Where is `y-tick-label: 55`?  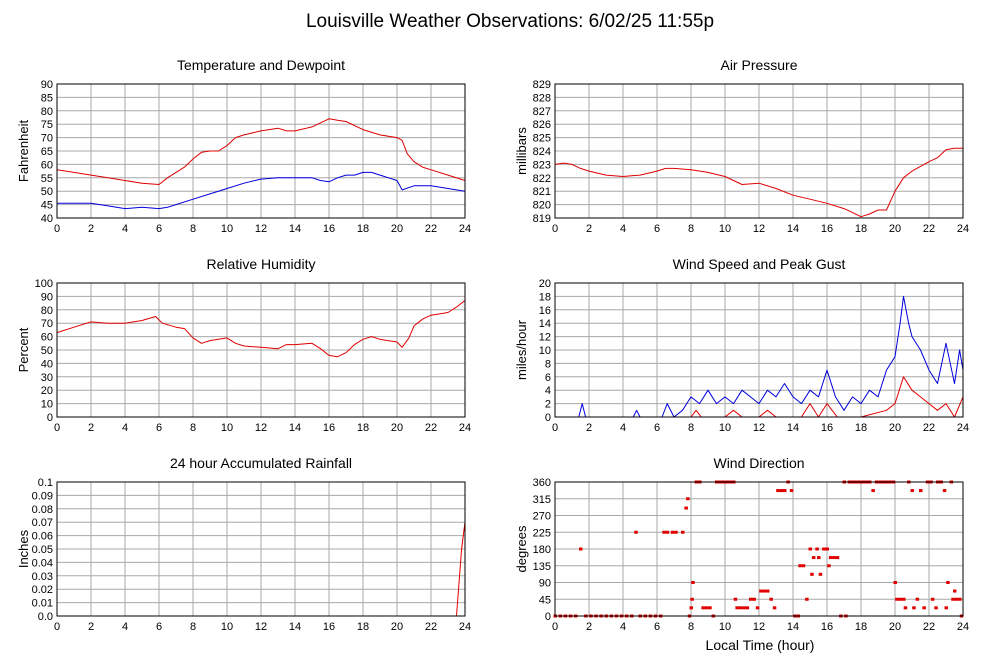
y-tick-label: 55 is located at coordinates (47, 179).